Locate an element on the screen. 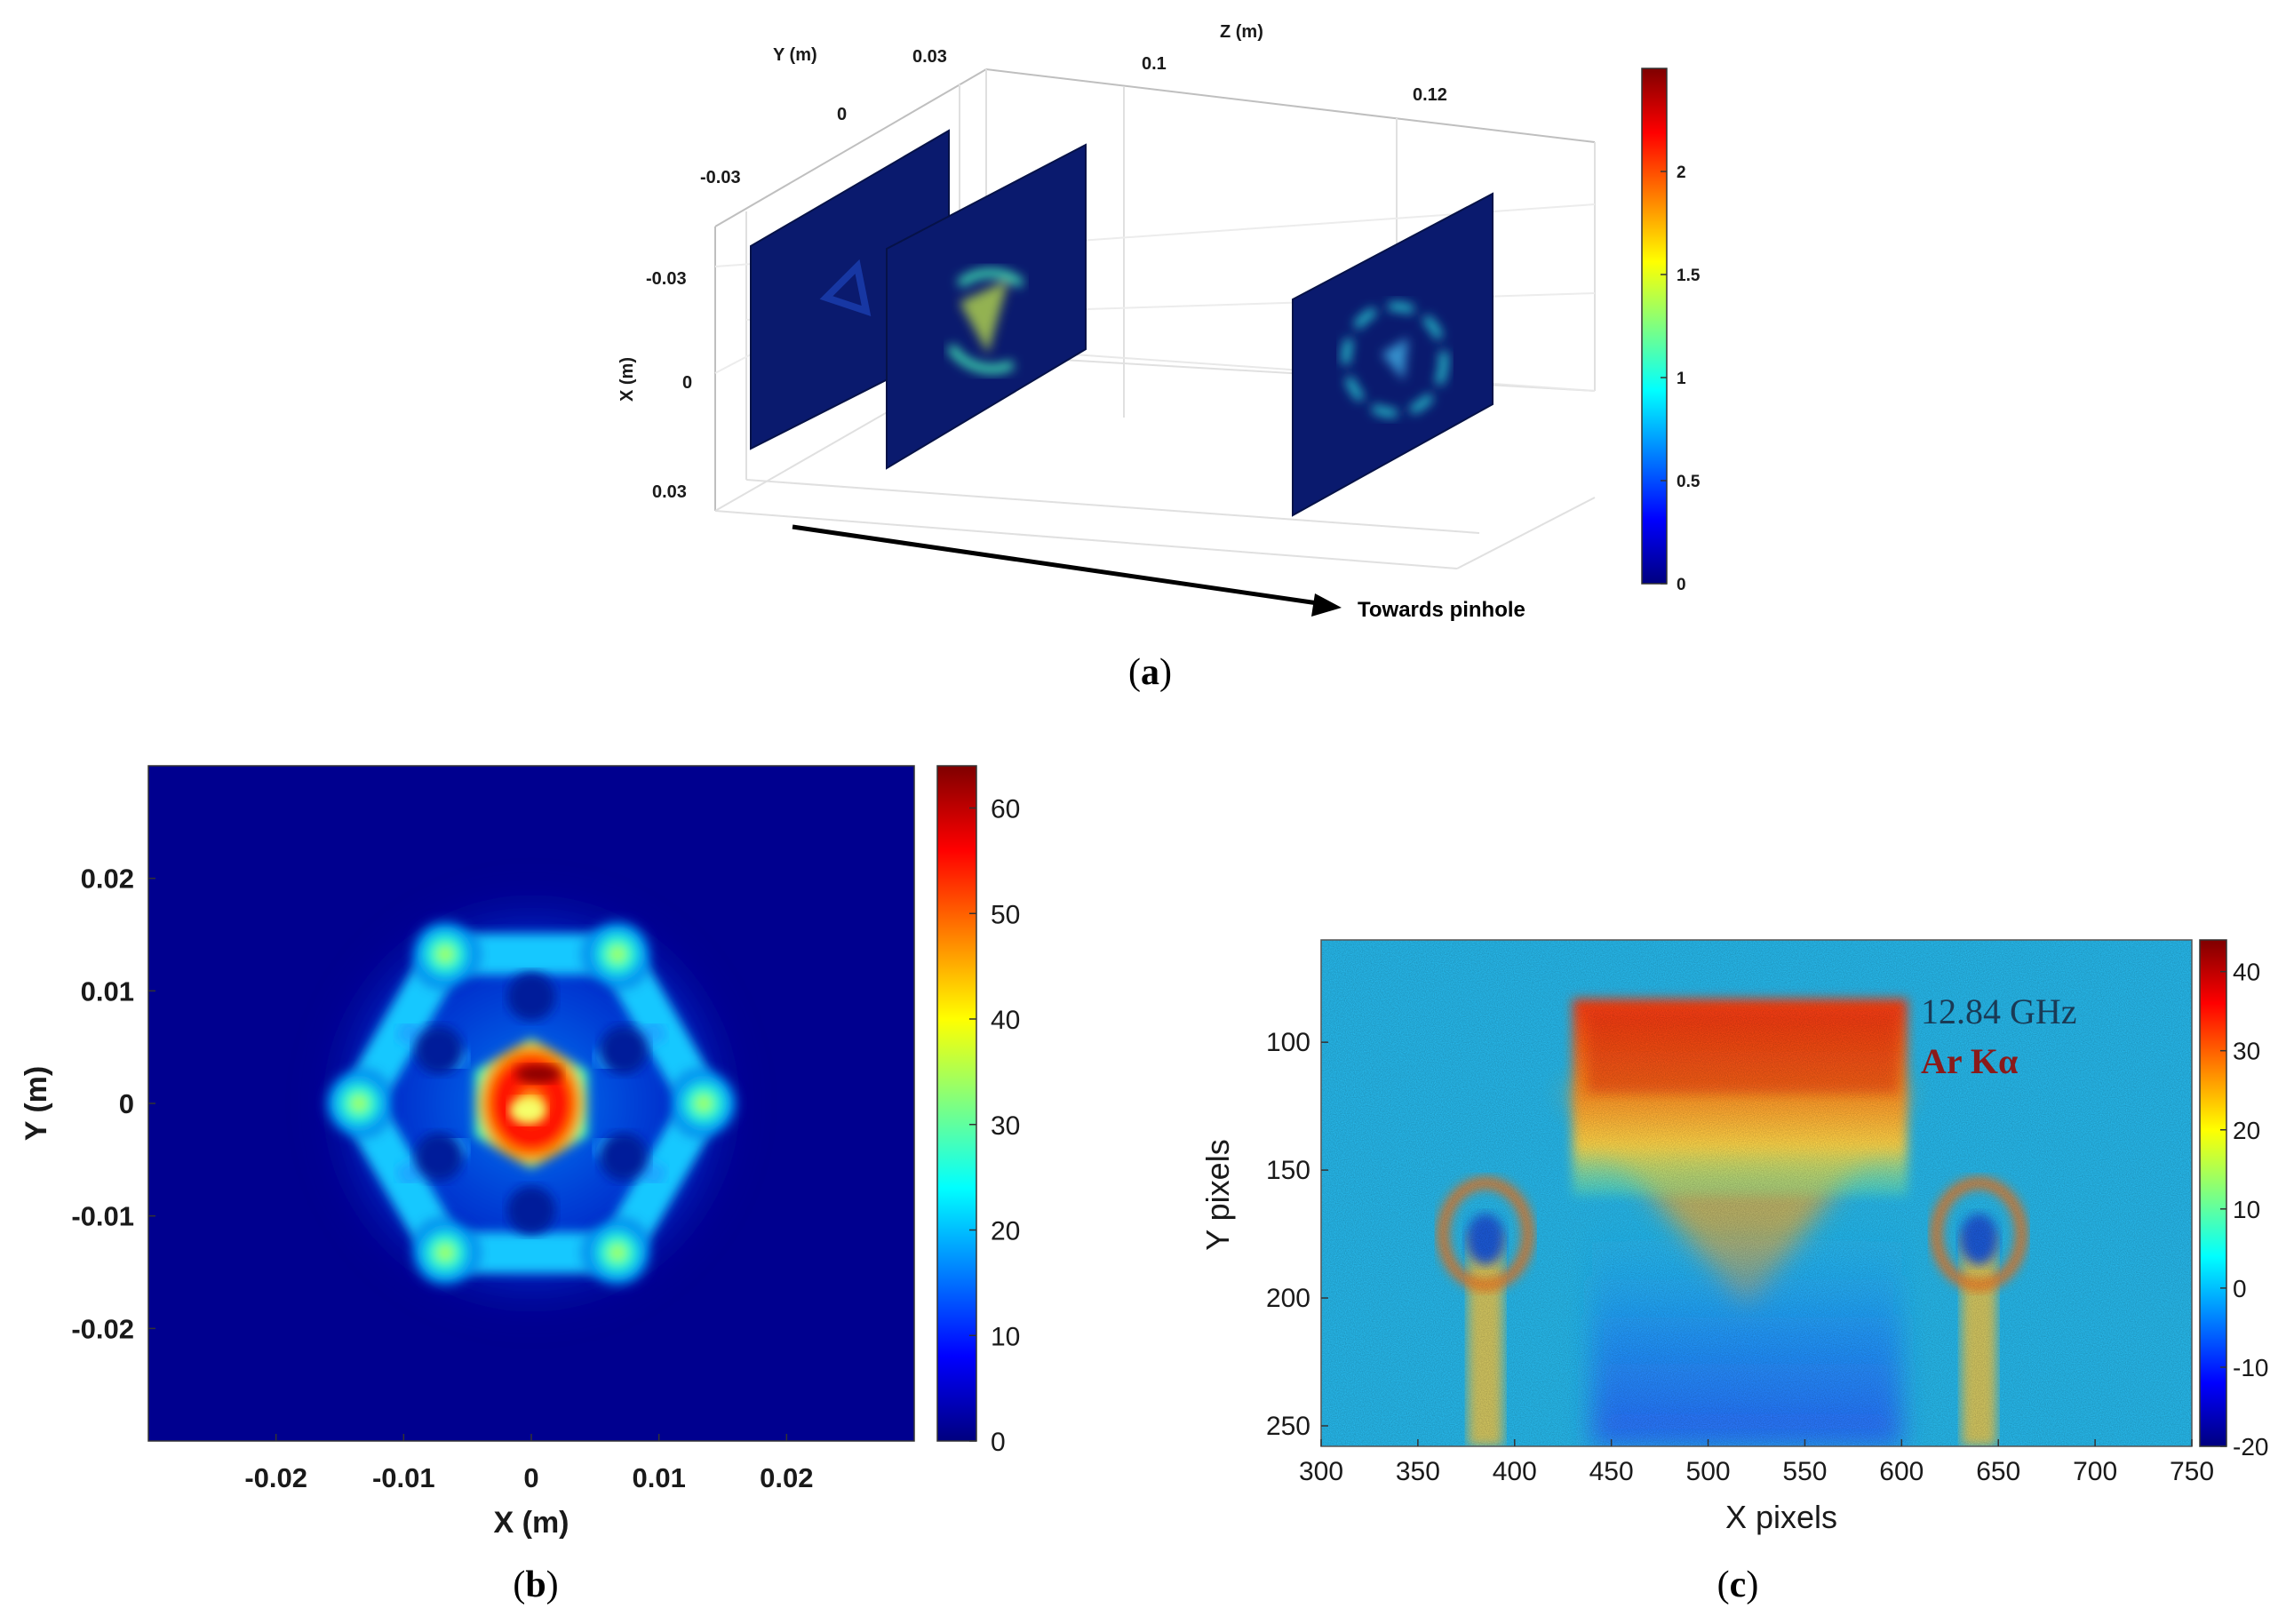  colorbar-c is located at coordinates (2213, 1193).